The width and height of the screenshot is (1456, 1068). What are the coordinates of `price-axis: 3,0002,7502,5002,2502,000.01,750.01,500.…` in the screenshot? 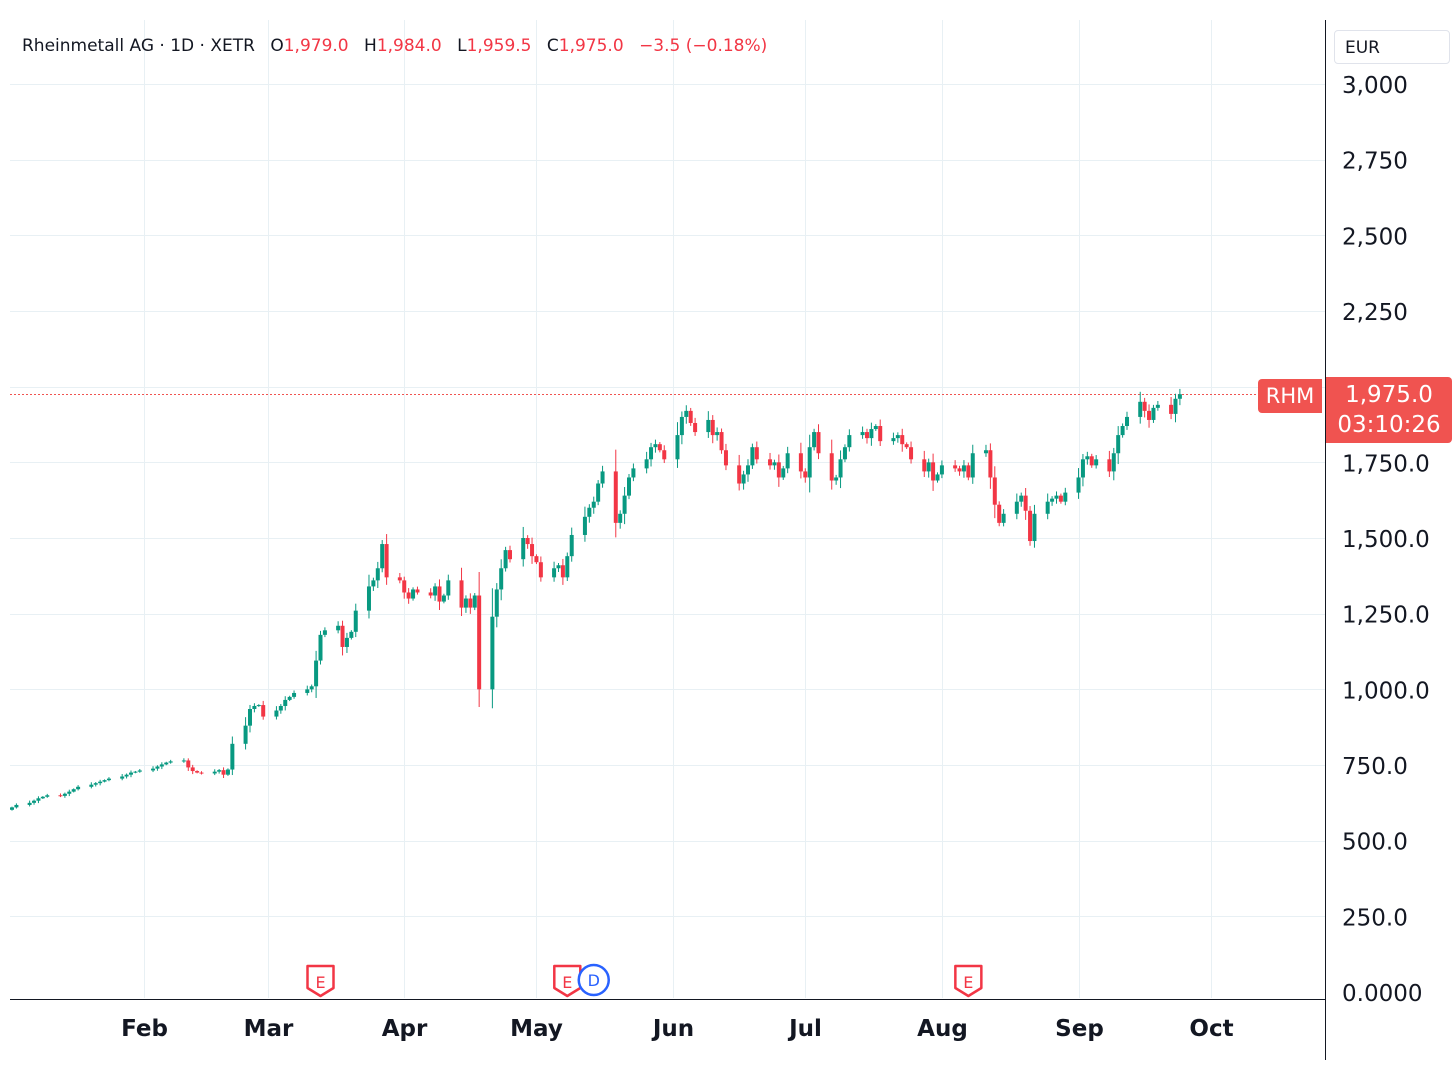 It's located at (1386, 540).